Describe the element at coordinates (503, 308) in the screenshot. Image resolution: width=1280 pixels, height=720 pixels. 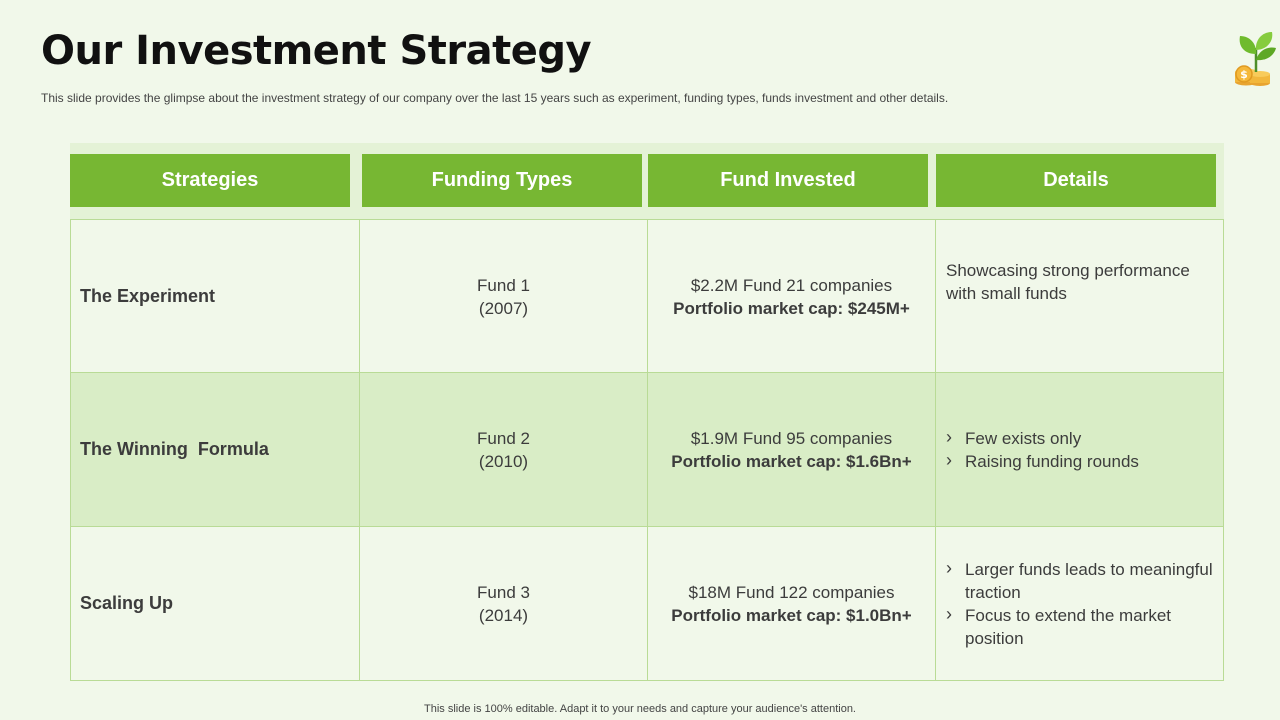
I see `fund-year: (2007)` at that location.